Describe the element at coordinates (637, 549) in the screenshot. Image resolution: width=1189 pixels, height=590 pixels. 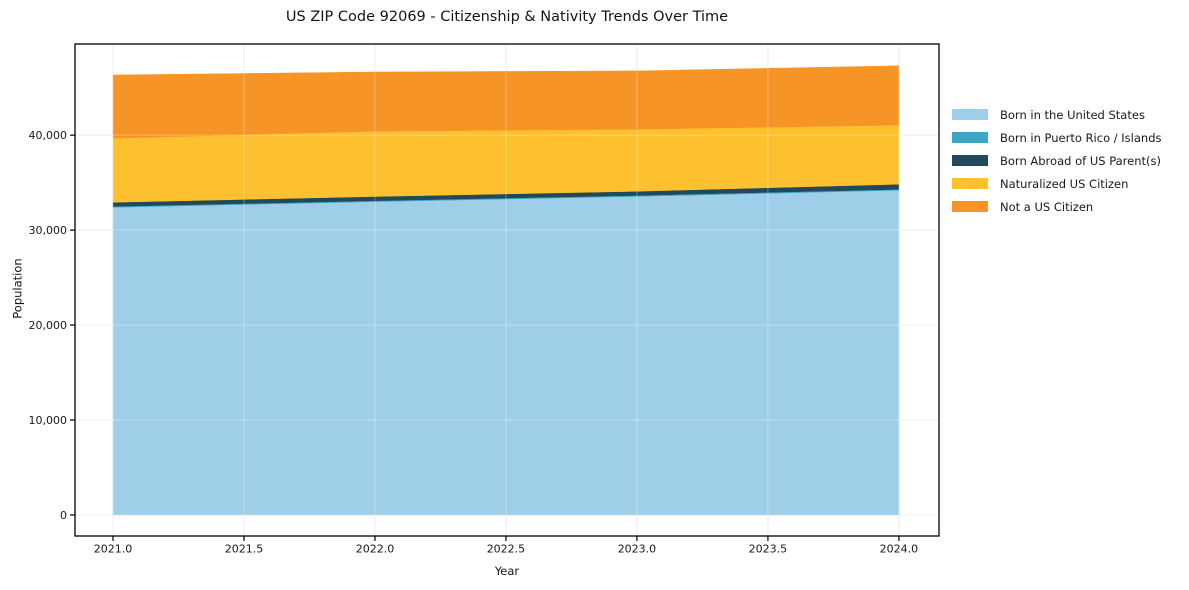
I see `x-tick-label: 2023.0` at that location.